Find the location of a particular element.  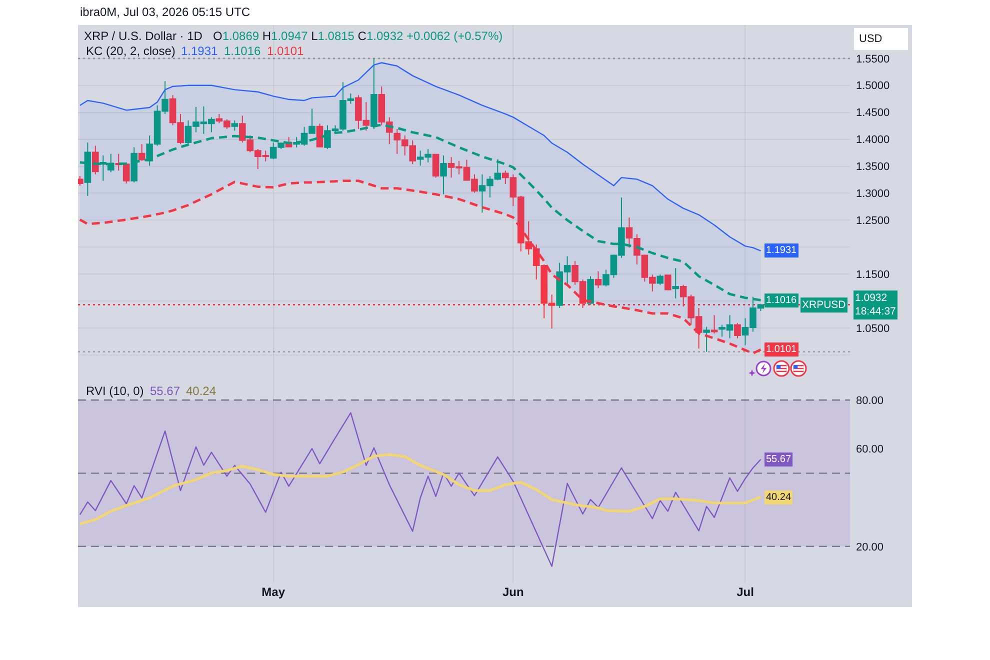

y-tick-label: 1.1500 is located at coordinates (873, 274).